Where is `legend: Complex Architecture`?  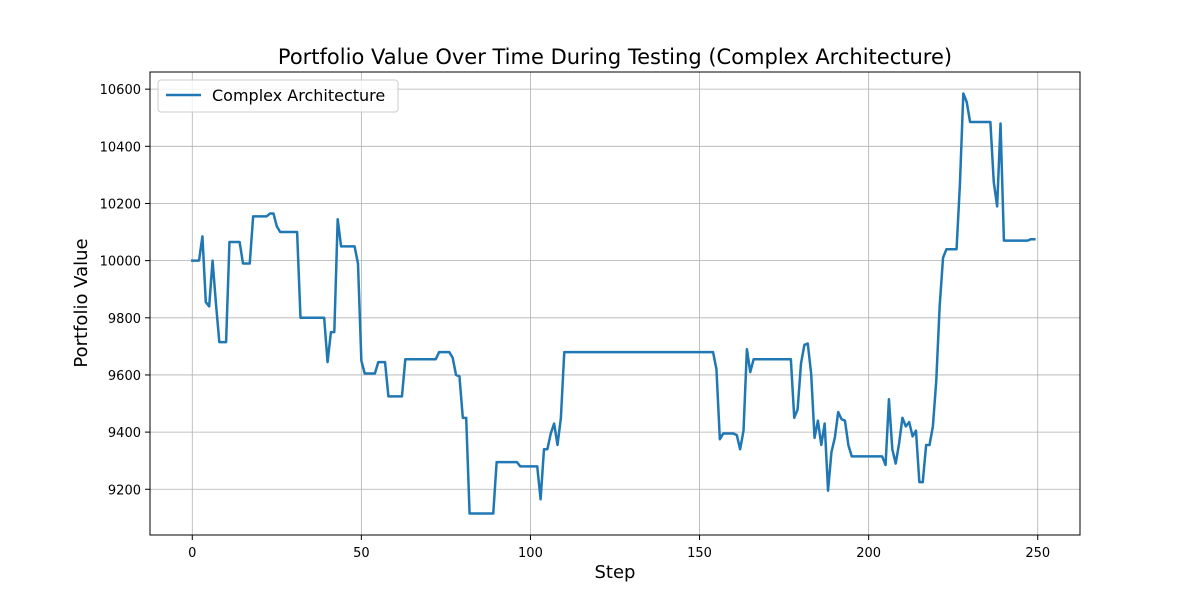 legend: Complex Architecture is located at coordinates (278, 96).